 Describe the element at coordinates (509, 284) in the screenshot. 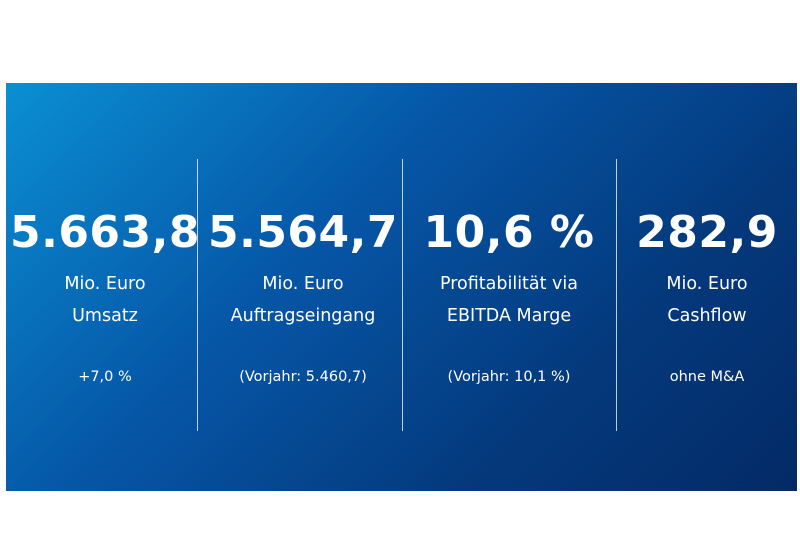

I see `kpi-unit-label: Profitabilität via` at that location.